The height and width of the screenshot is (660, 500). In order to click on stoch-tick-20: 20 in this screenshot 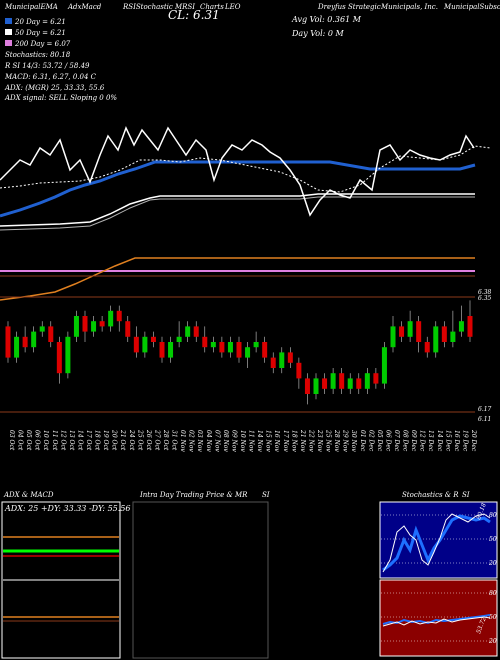, I will do `click(492, 563)`.